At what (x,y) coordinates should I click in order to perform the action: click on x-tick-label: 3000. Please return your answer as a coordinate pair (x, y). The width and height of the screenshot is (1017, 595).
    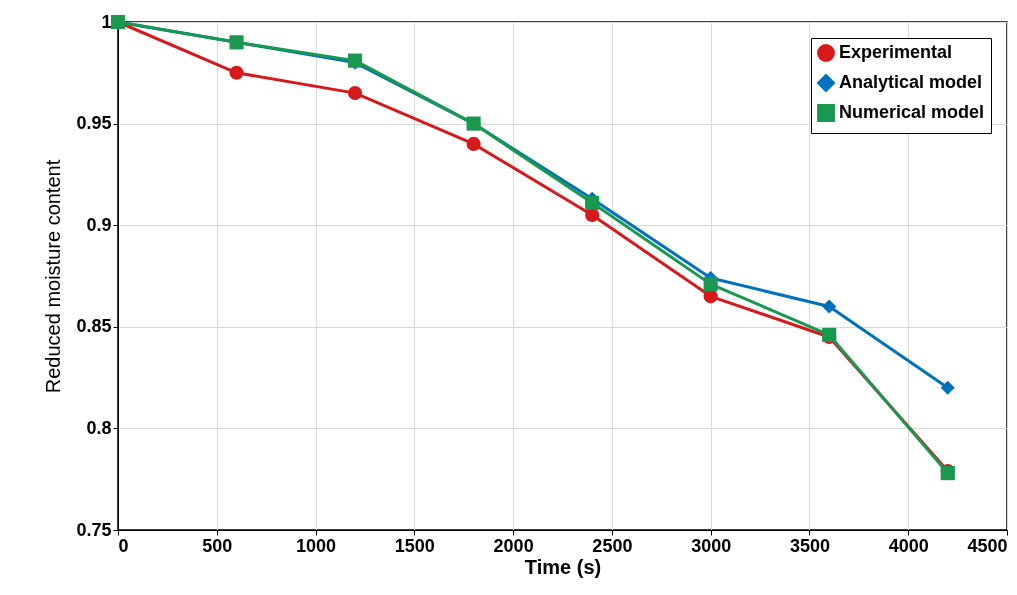
    Looking at the image, I should click on (711, 545).